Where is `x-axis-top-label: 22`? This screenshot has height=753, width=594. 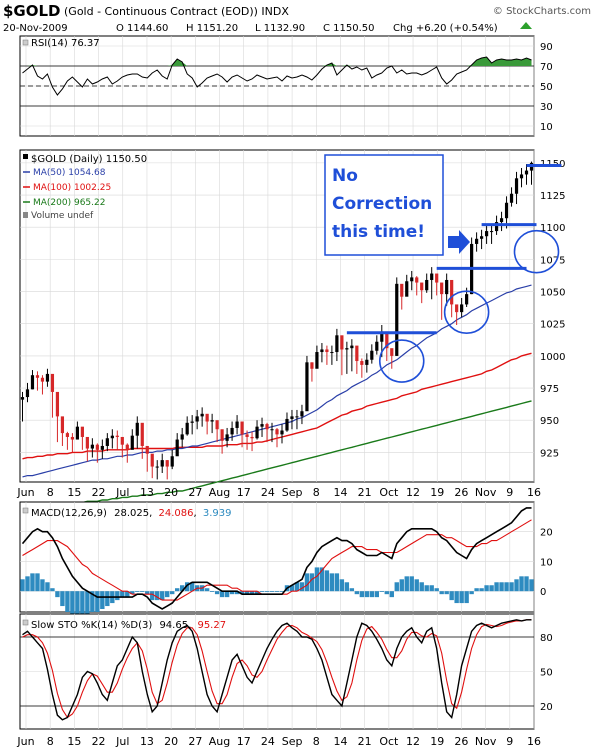 x-axis-top-label: 22 is located at coordinates (99, 492).